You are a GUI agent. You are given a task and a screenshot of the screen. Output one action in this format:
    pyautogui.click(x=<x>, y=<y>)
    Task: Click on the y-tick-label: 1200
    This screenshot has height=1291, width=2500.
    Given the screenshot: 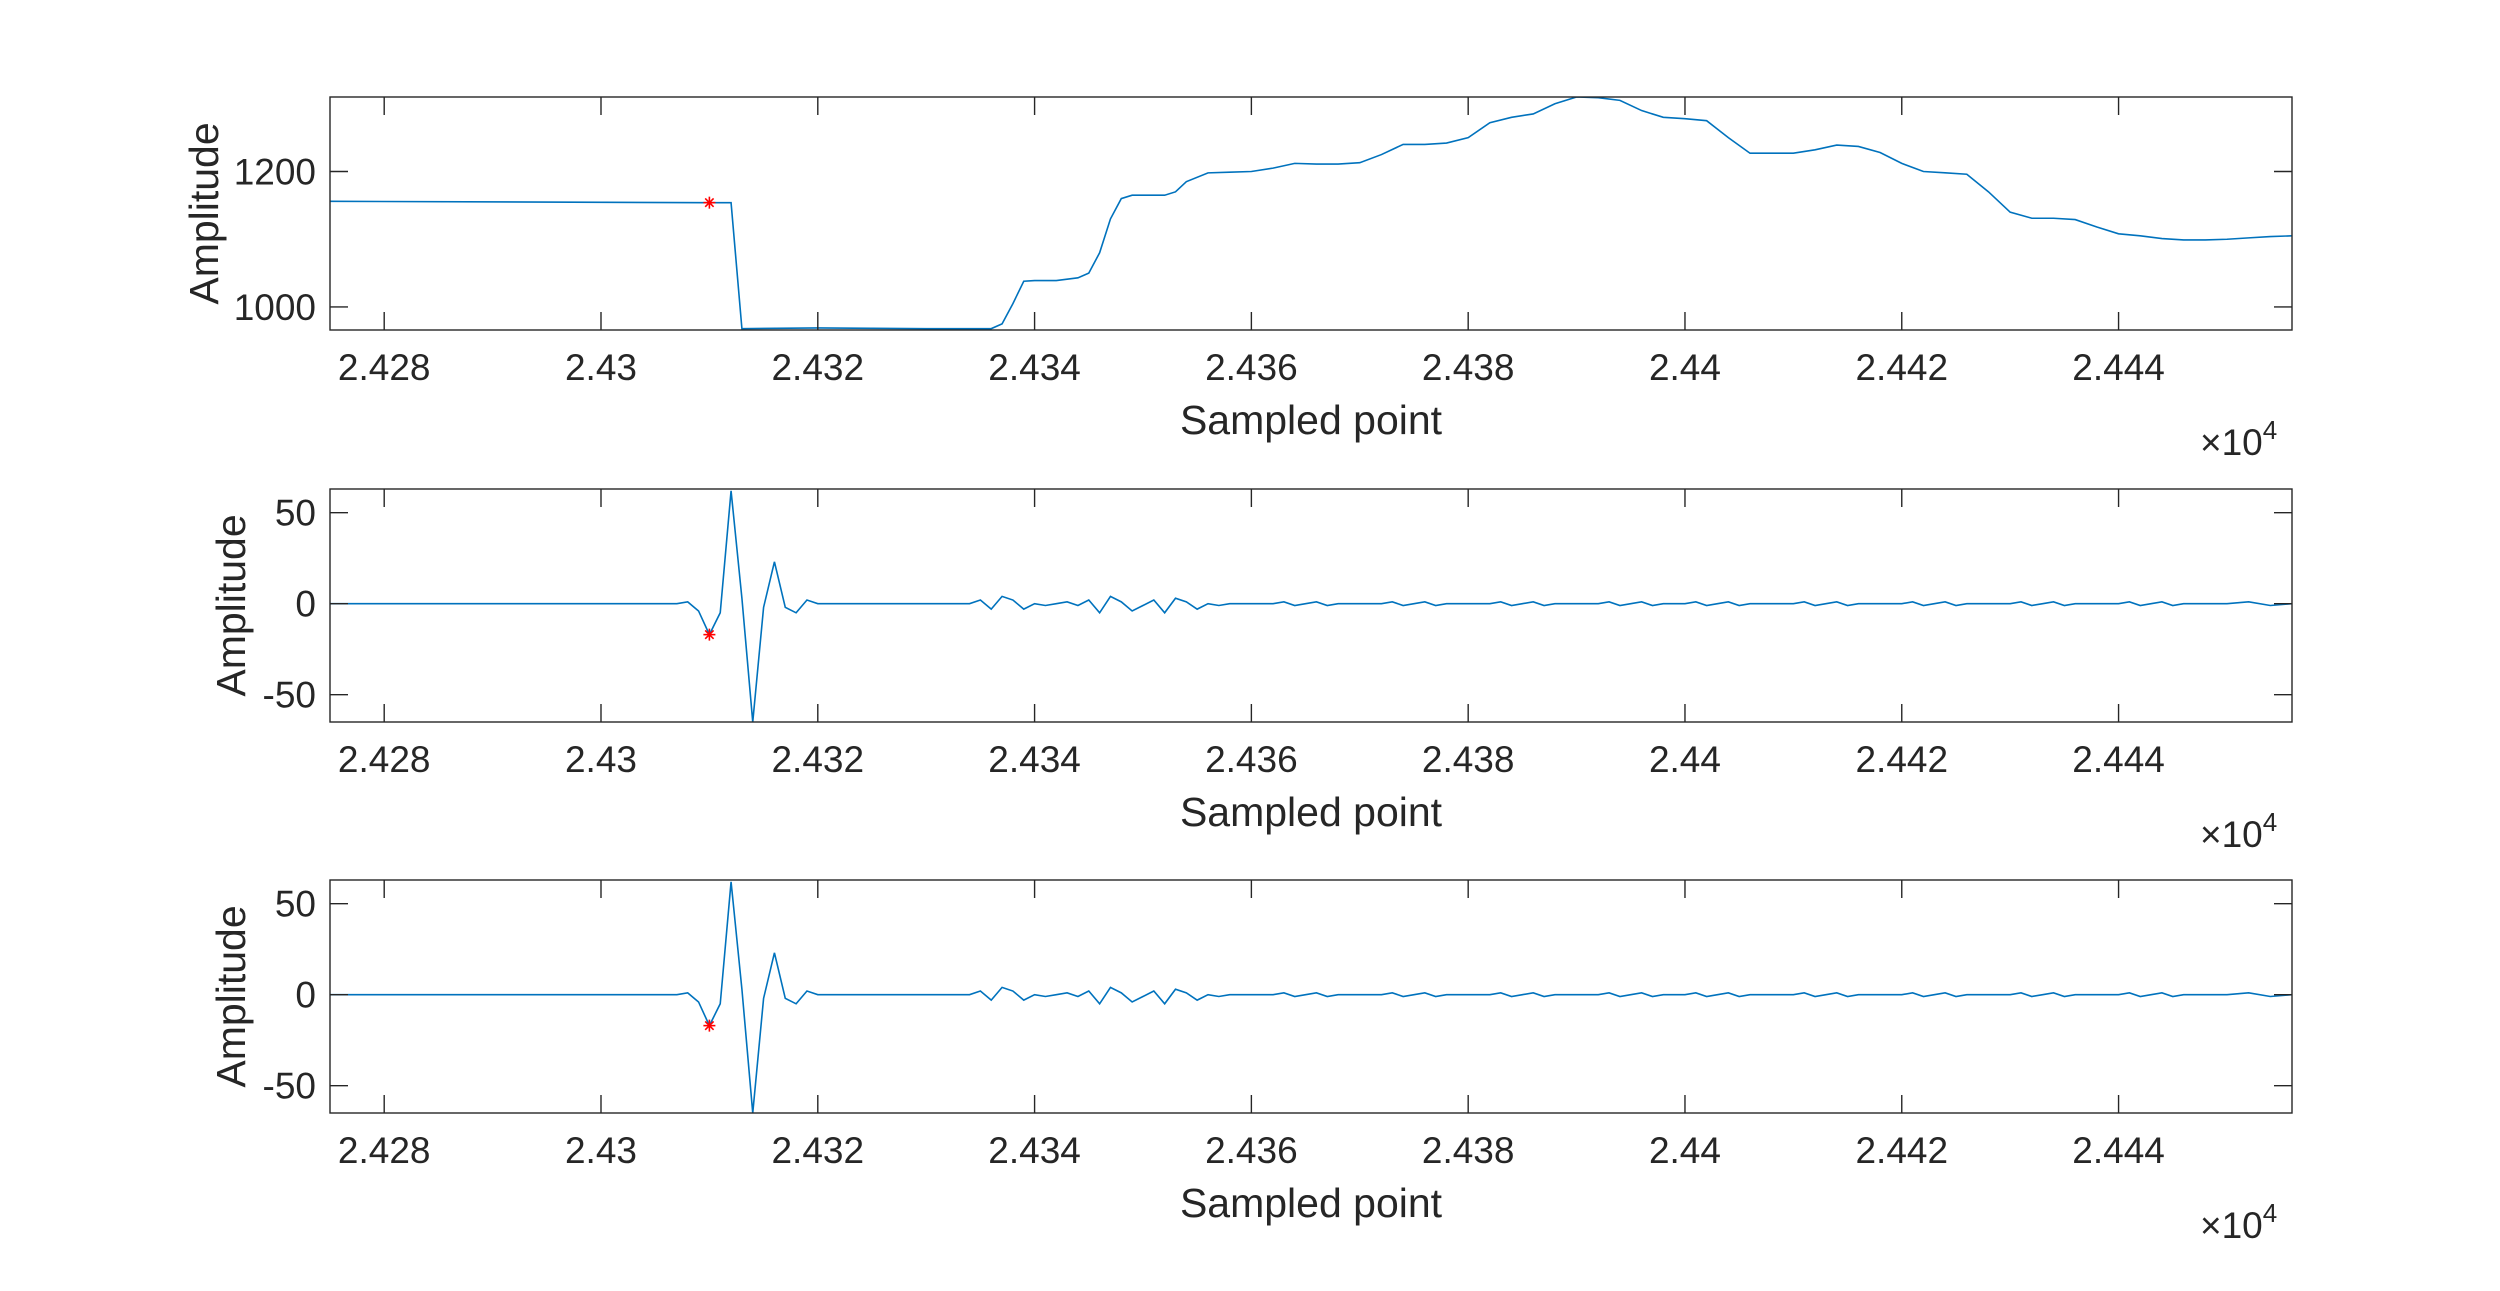 What is the action you would take?
    pyautogui.click(x=275, y=172)
    